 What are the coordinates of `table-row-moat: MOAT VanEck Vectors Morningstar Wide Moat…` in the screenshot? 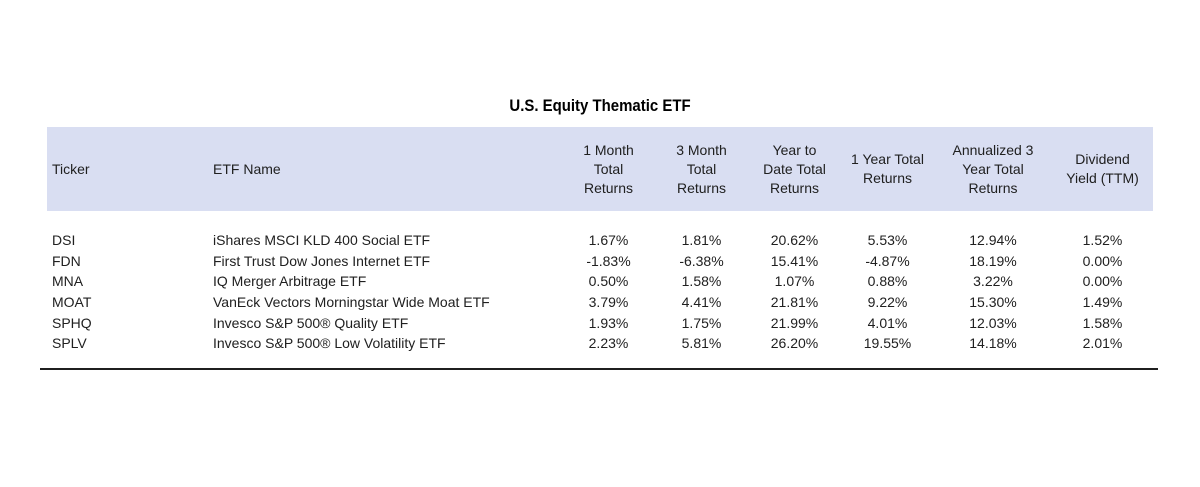 It's located at (600, 302).